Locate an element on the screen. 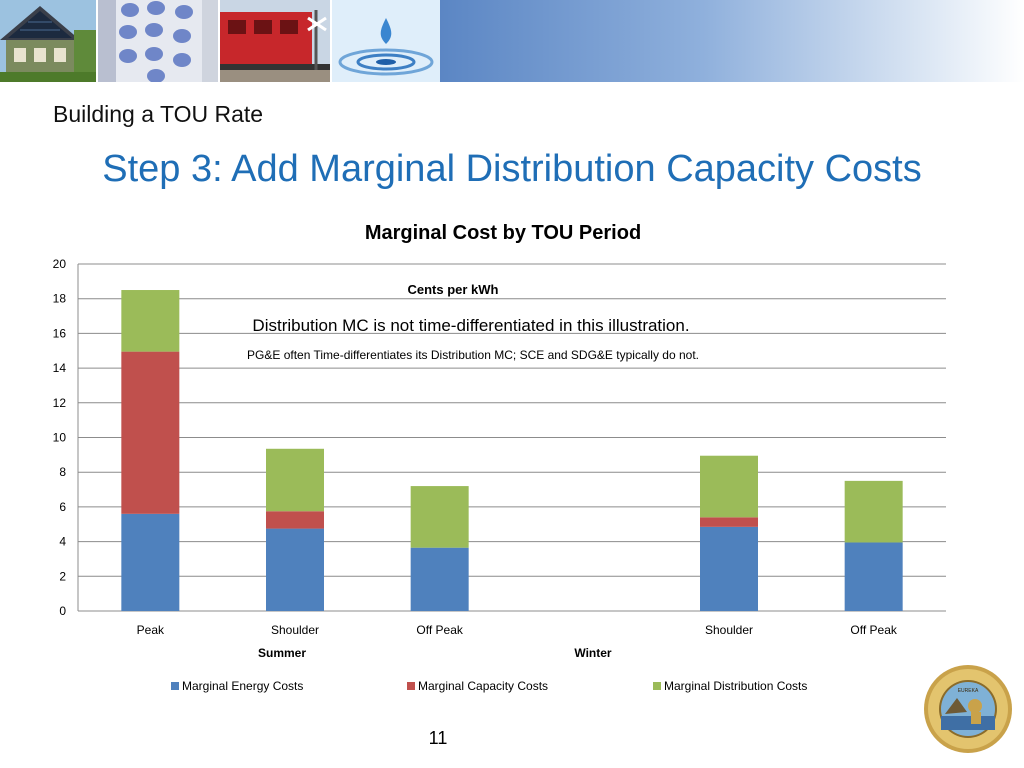 The width and height of the screenshot is (1024, 768). y-tick-label: 14 is located at coordinates (60, 368).